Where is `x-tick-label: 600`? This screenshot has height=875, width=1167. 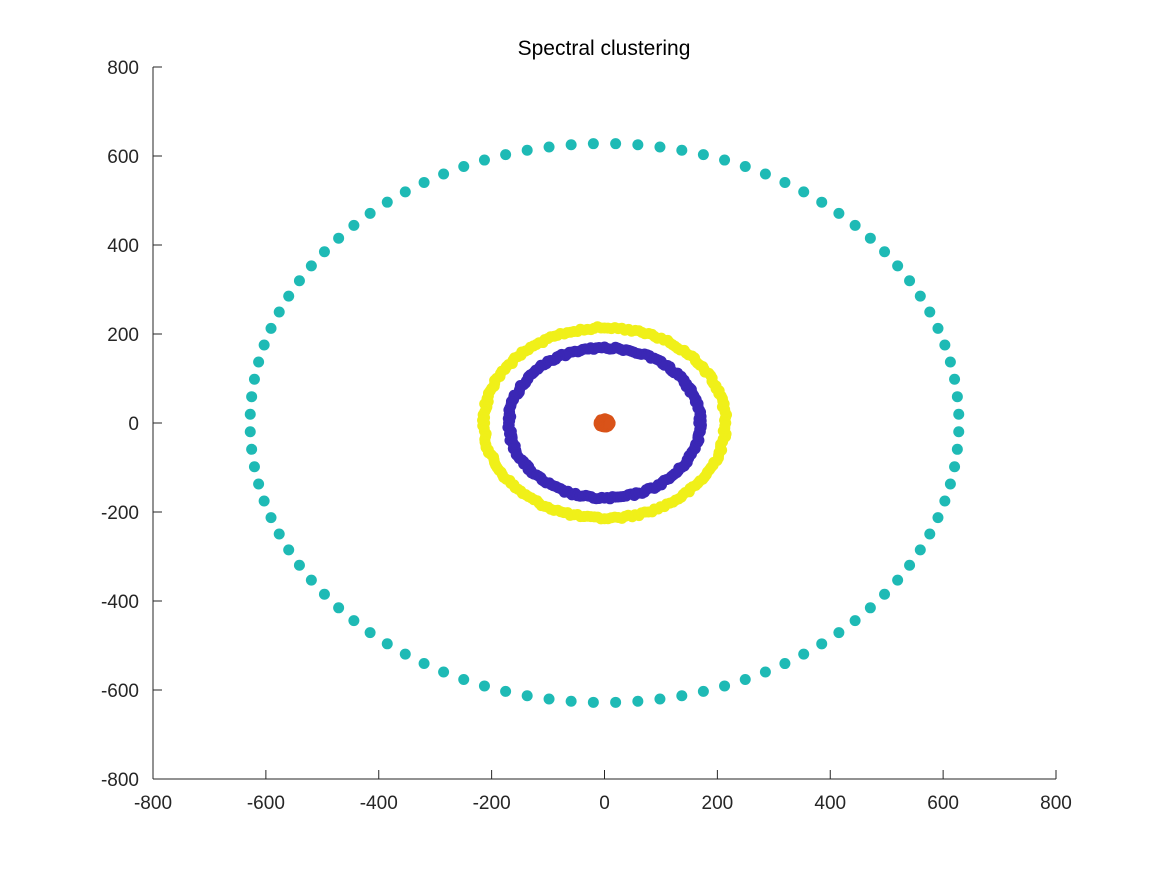
x-tick-label: 600 is located at coordinates (943, 803).